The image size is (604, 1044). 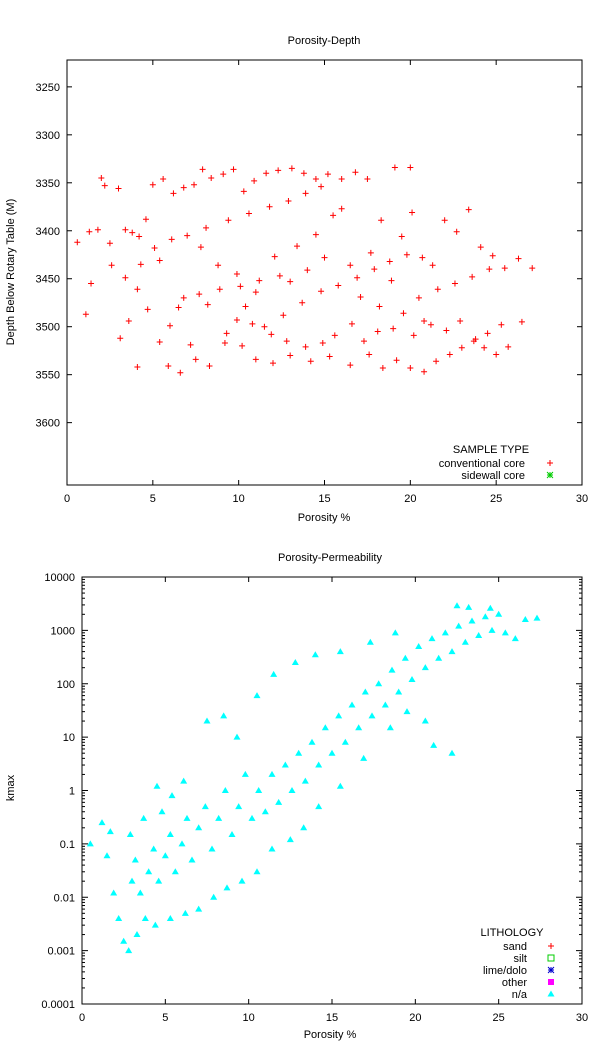 What do you see at coordinates (499, 1018) in the screenshot?
I see `chart2-x-tick-label: 25` at bounding box center [499, 1018].